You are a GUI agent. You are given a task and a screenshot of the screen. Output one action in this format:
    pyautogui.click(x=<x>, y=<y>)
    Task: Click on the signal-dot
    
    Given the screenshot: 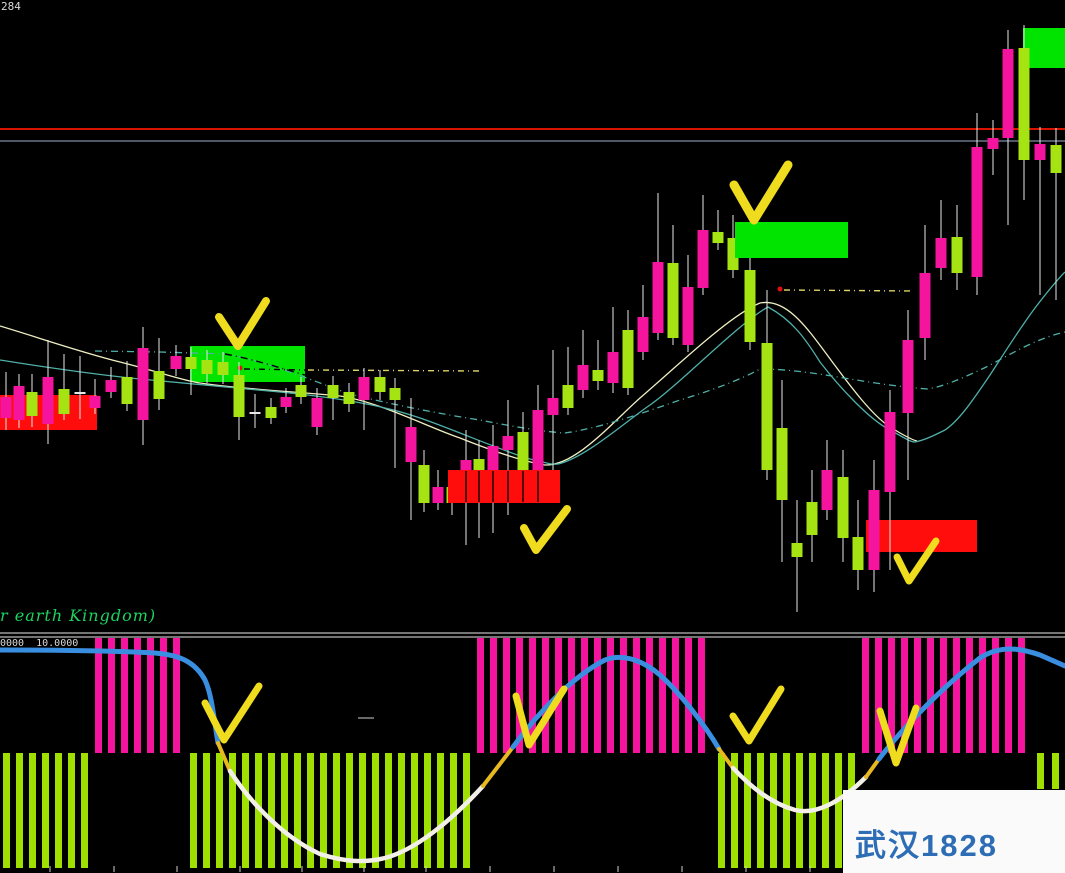 What is the action you would take?
    pyautogui.click(x=780, y=289)
    